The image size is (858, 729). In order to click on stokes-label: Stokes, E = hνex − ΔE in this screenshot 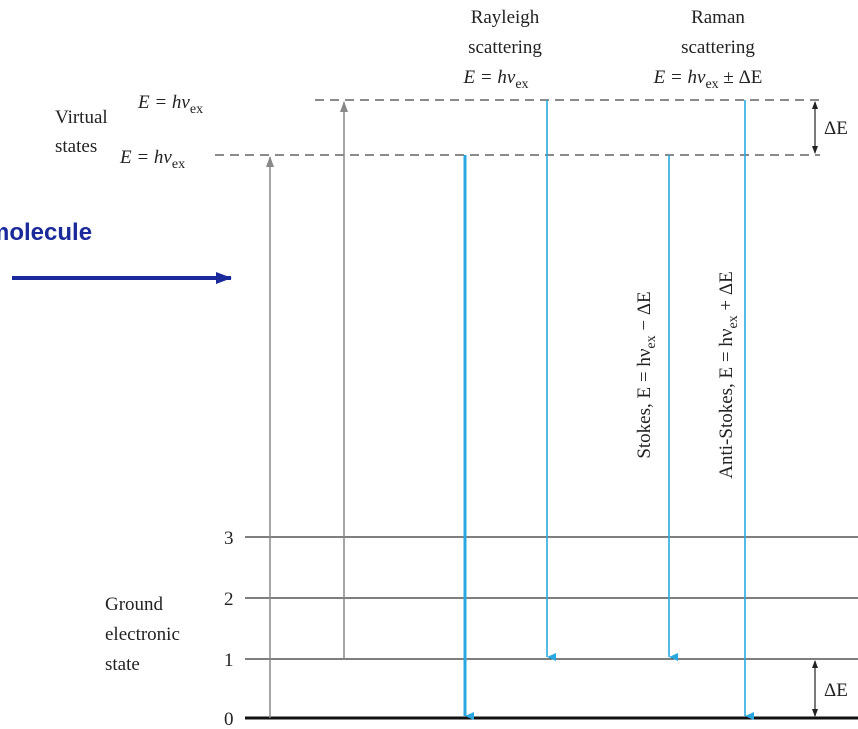, I will do `click(646, 374)`.